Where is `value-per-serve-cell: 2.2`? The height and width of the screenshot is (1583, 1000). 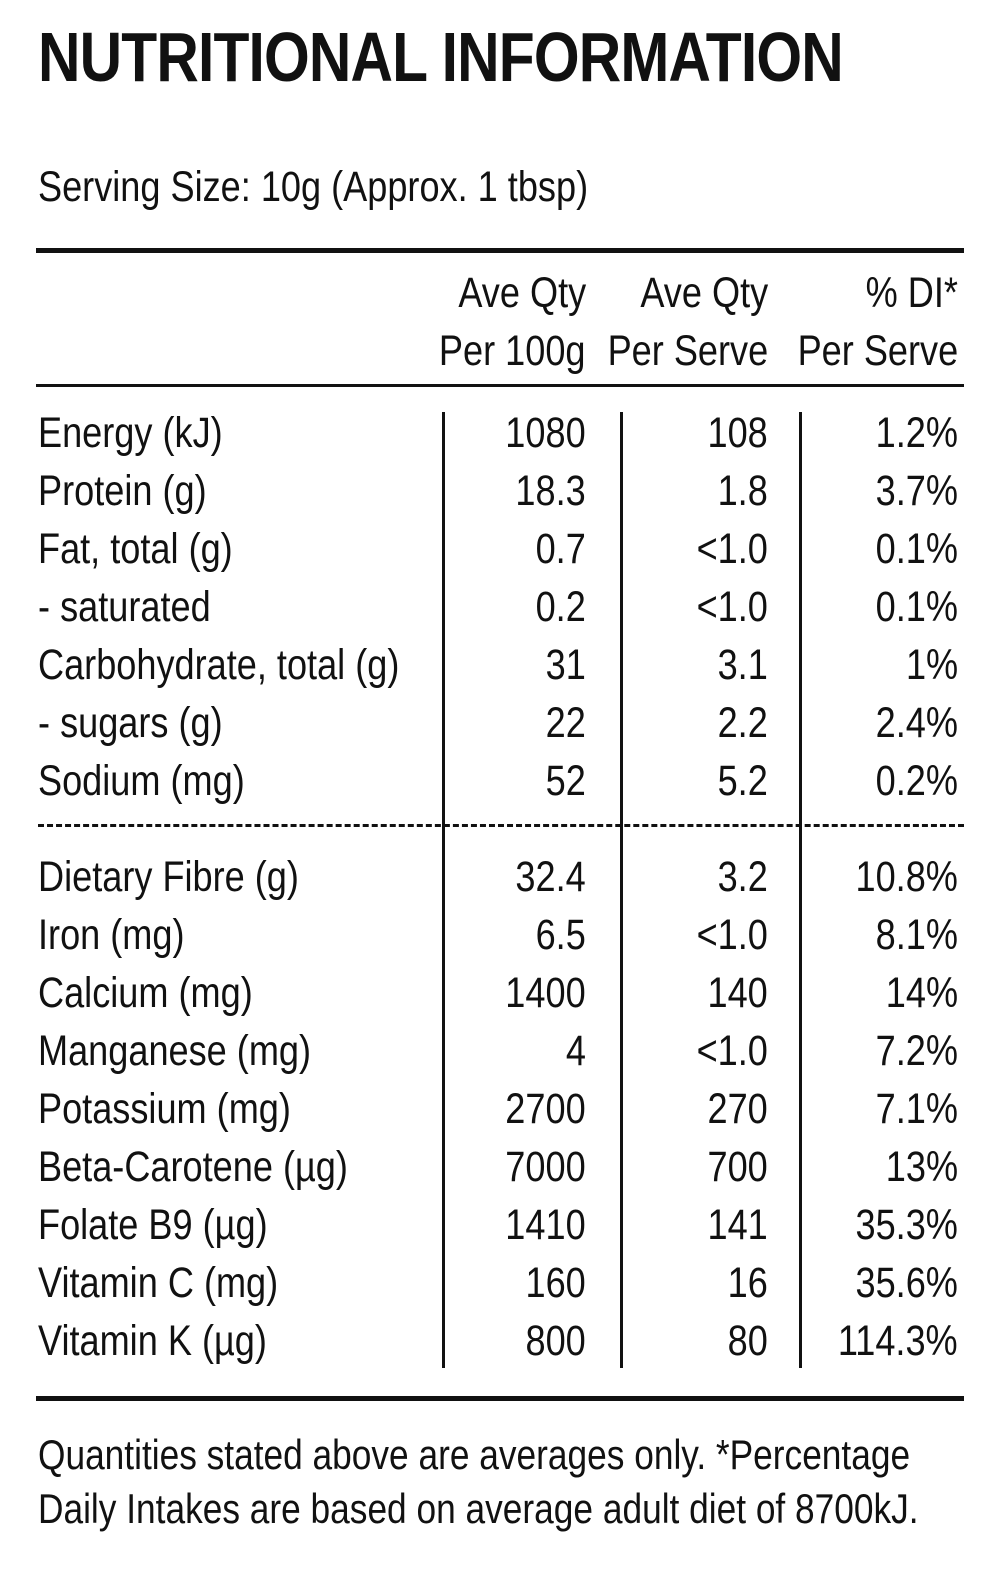 value-per-serve-cell: 2.2 is located at coordinates (738, 723).